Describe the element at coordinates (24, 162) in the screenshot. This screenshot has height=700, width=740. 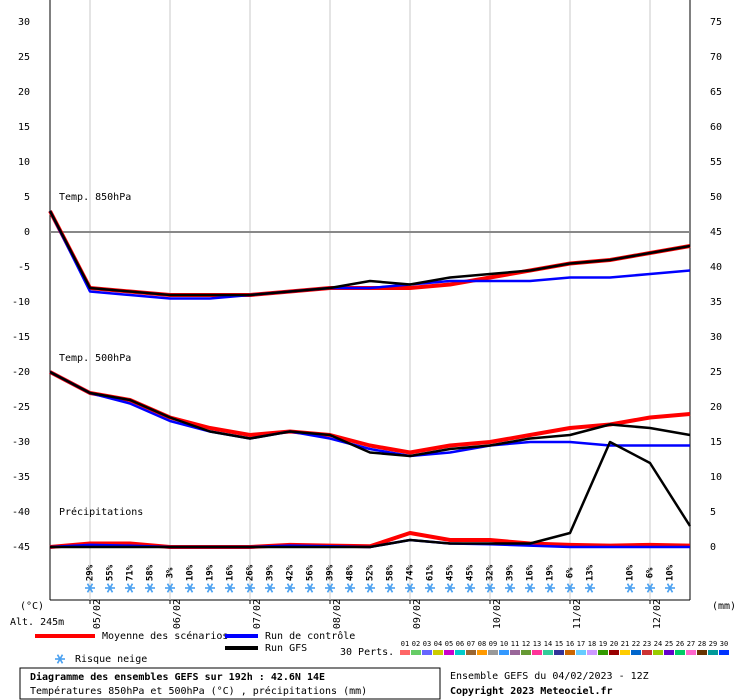
I see `y-tick-label: 10` at that location.